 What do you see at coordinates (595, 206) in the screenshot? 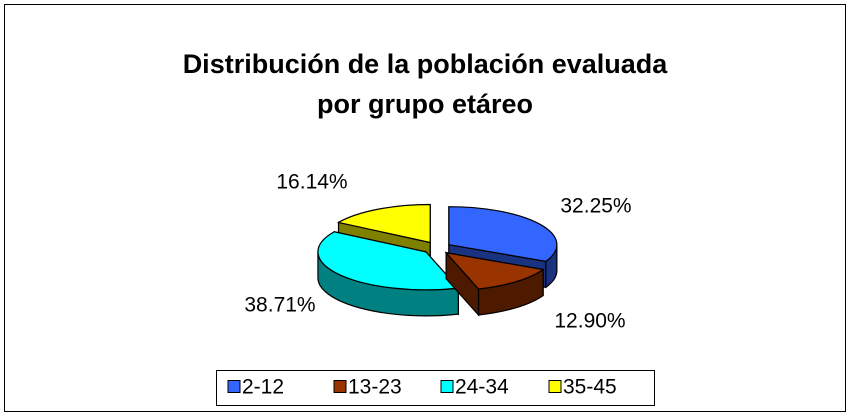
I see `data-label: 32.25%` at bounding box center [595, 206].